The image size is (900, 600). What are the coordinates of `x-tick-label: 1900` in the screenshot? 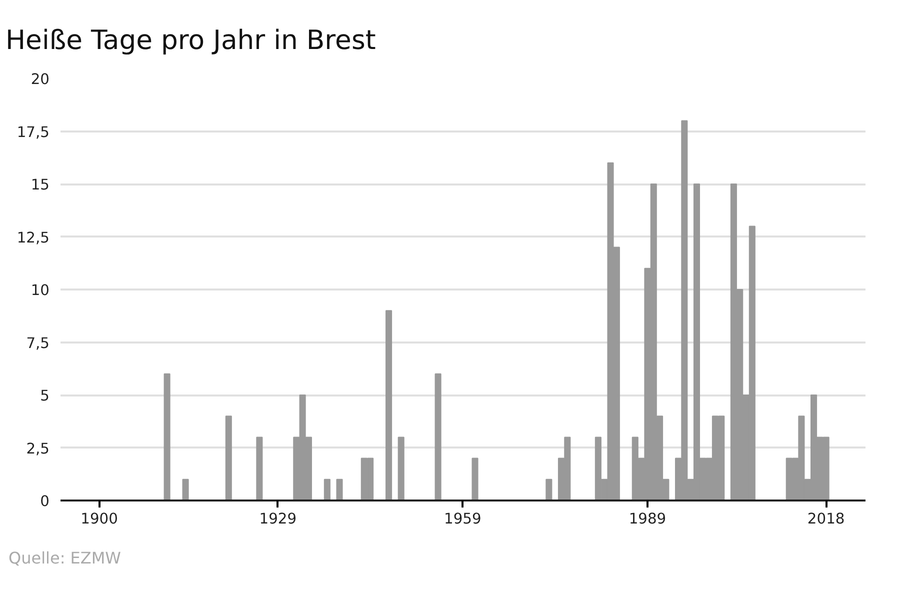 It's located at (99, 519).